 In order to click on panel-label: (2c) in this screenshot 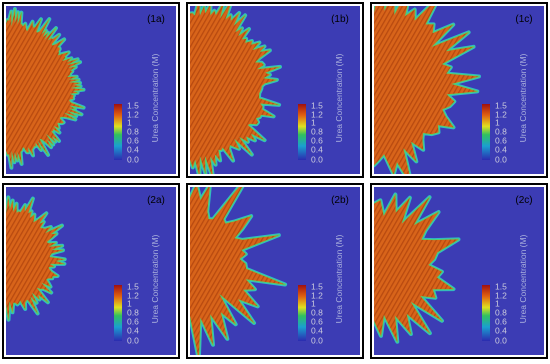, I will do `click(523, 200)`.